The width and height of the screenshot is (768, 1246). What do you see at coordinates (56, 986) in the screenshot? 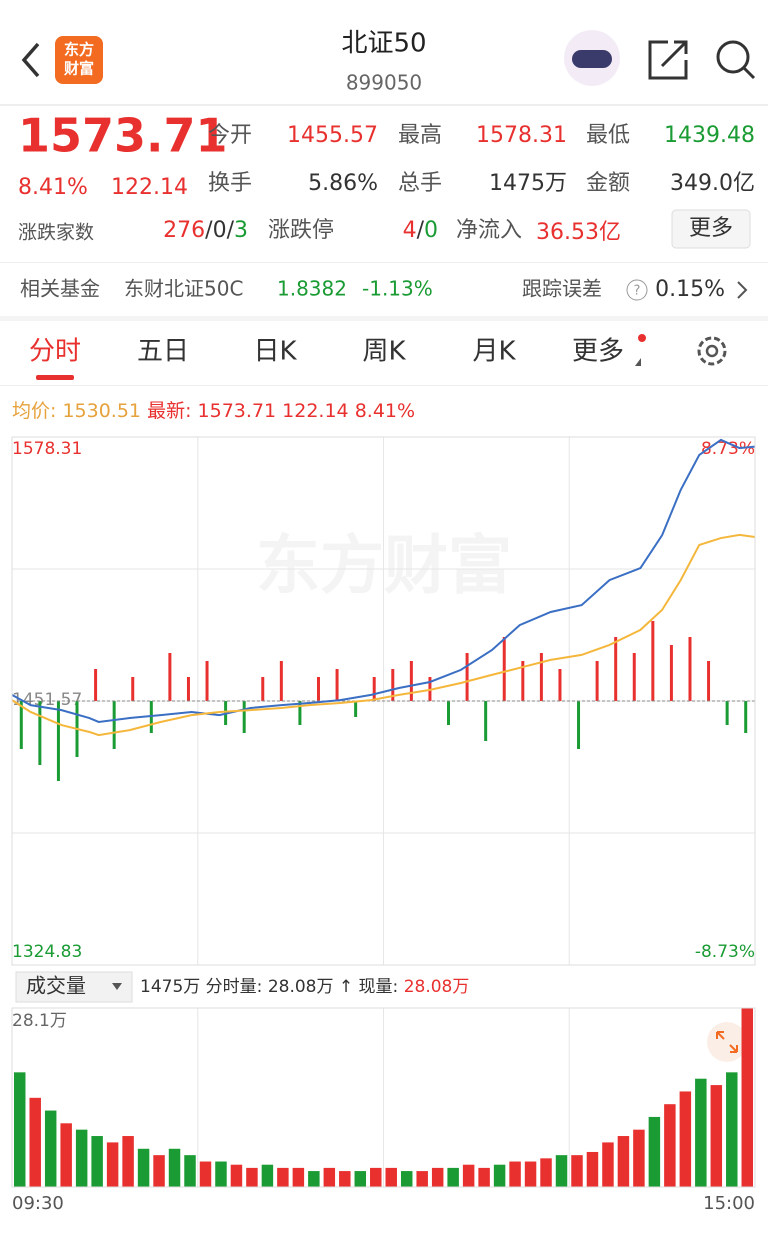
I see `selector-text: 成交量` at bounding box center [56, 986].